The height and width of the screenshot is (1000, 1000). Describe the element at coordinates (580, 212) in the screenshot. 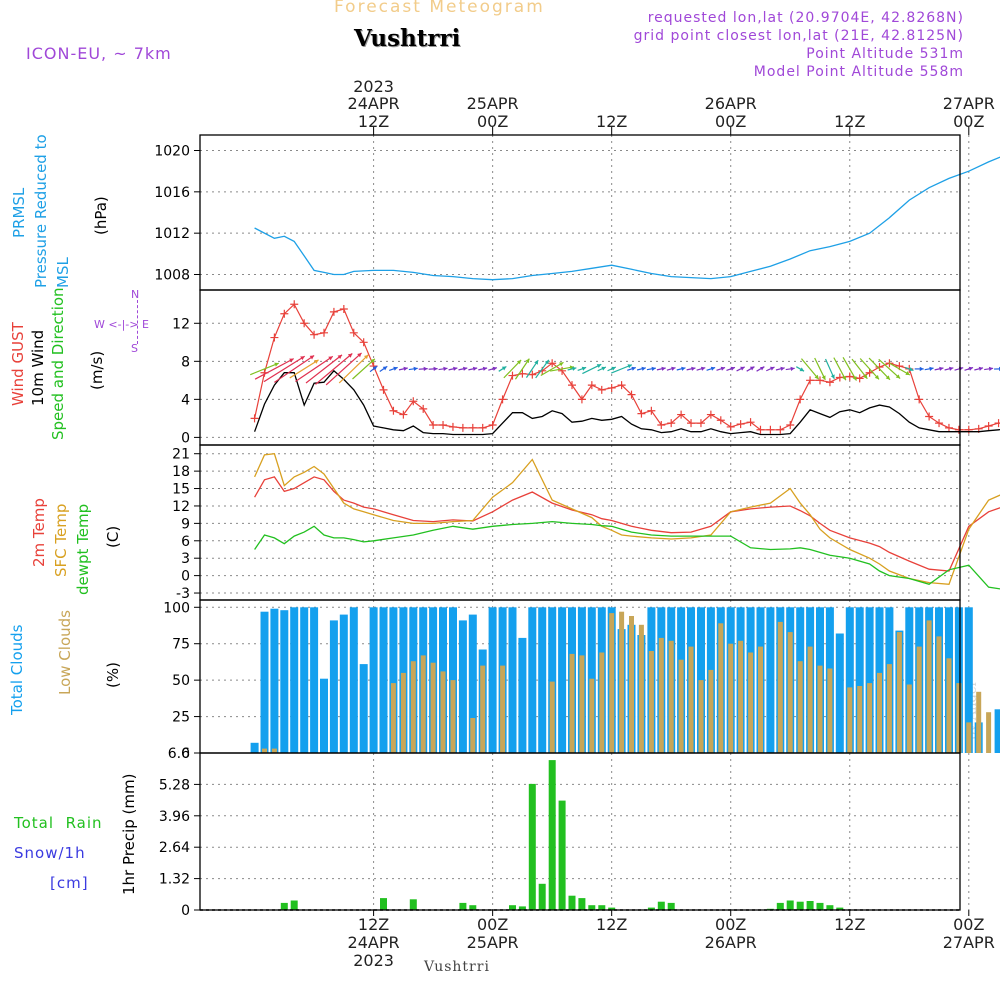

I see `pressure-frame` at that location.